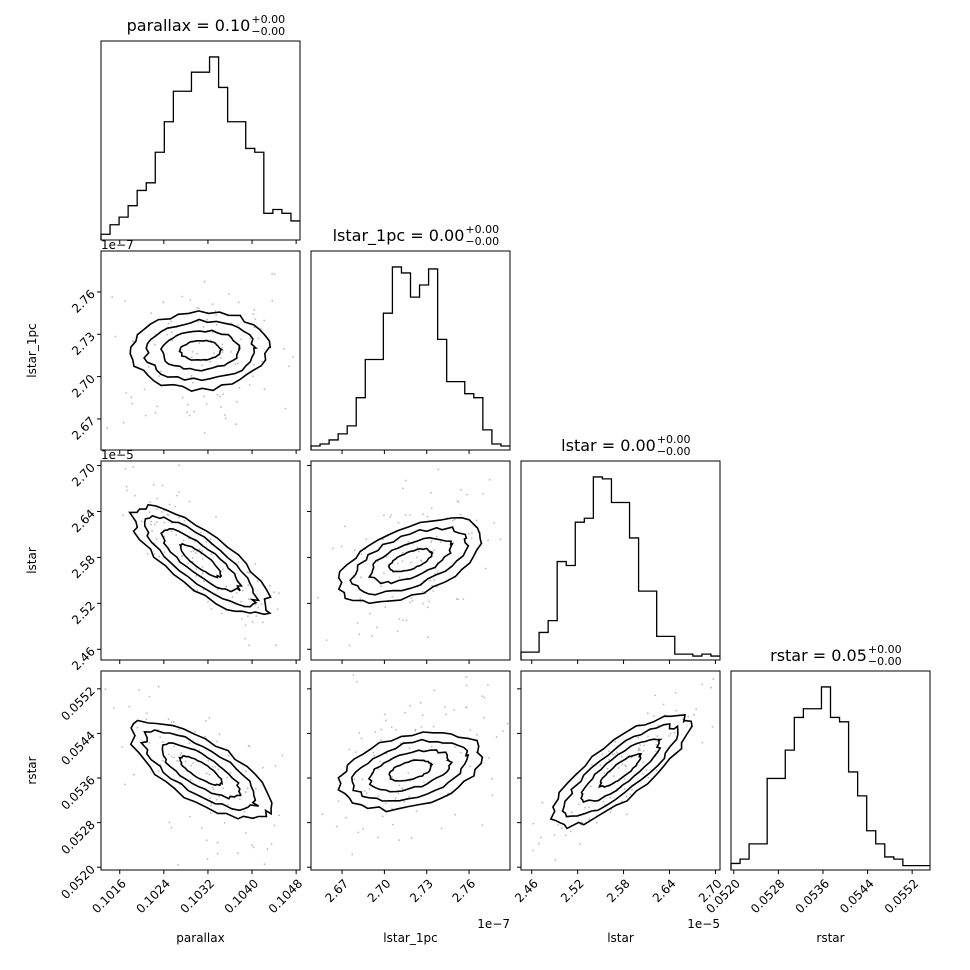 The height and width of the screenshot is (970, 970). I want to click on x-tick-label: 0.0528, so click(768, 896).